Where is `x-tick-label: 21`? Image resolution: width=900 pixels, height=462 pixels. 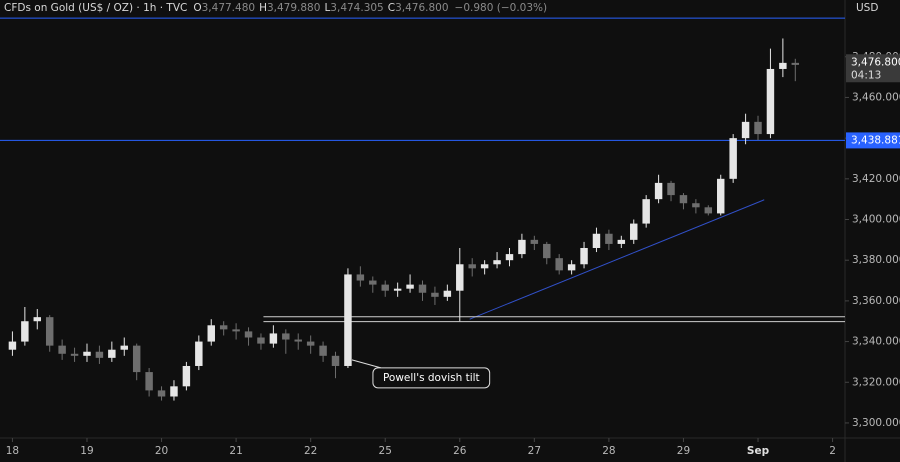
x-tick-label: 21 is located at coordinates (235, 451).